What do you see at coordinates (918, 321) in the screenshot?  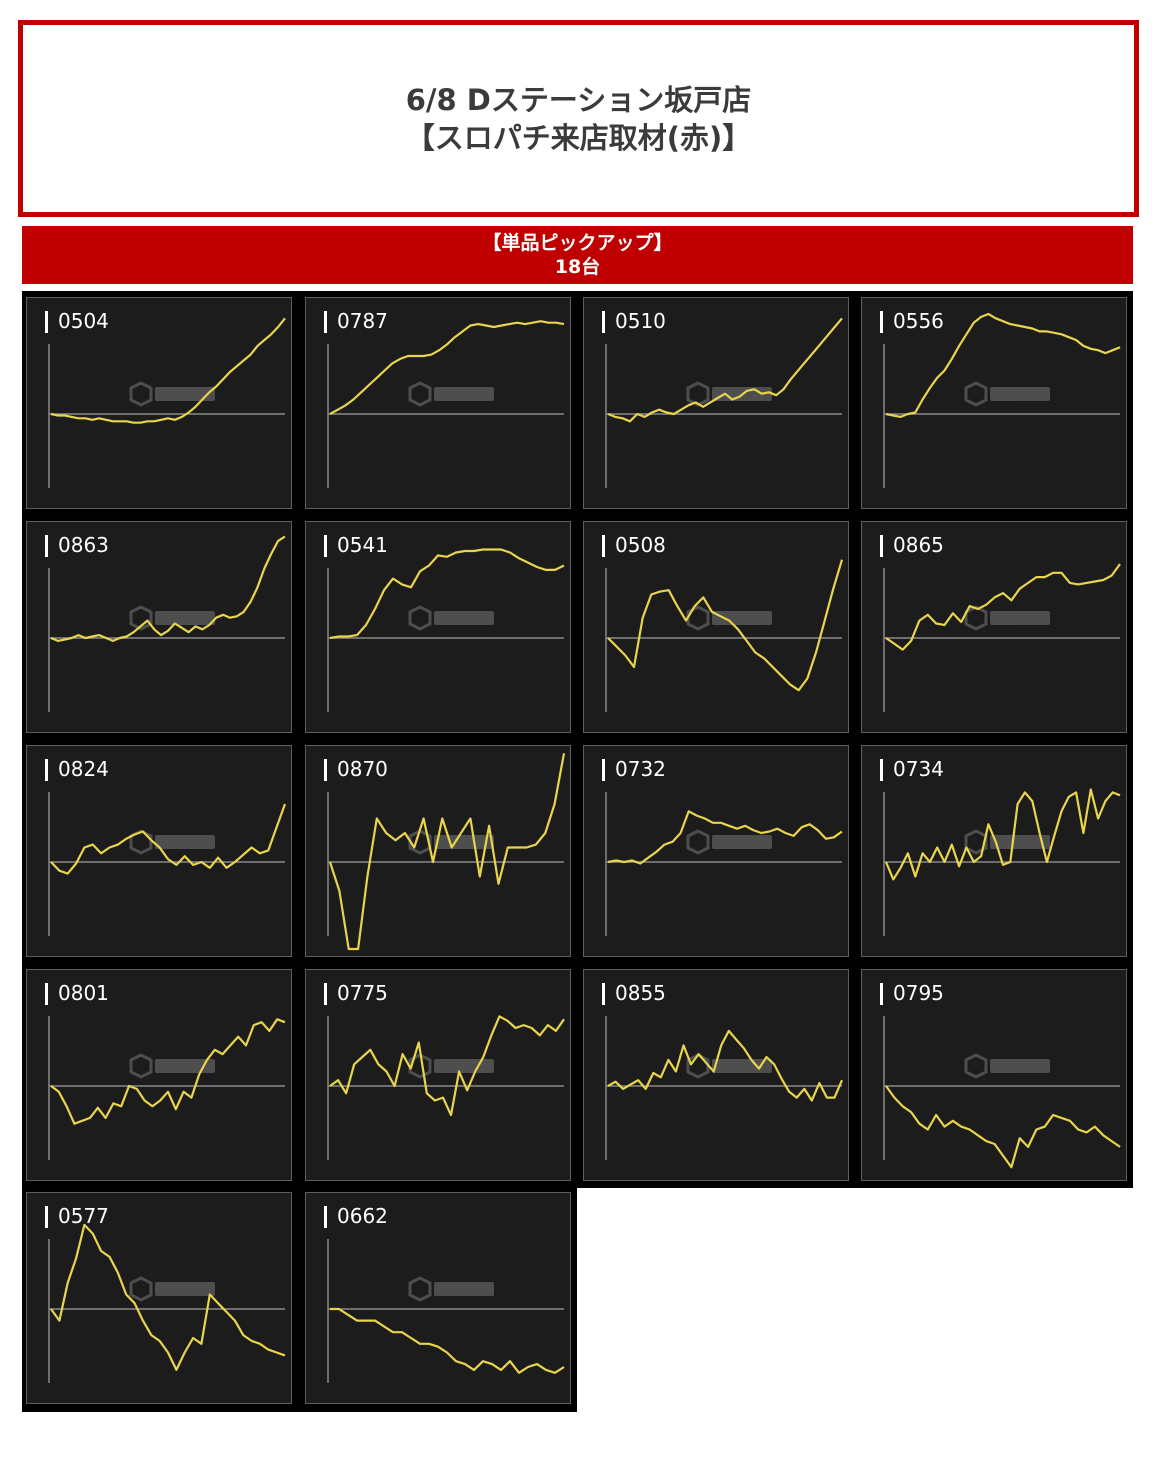 I see `chart-title: 0556` at bounding box center [918, 321].